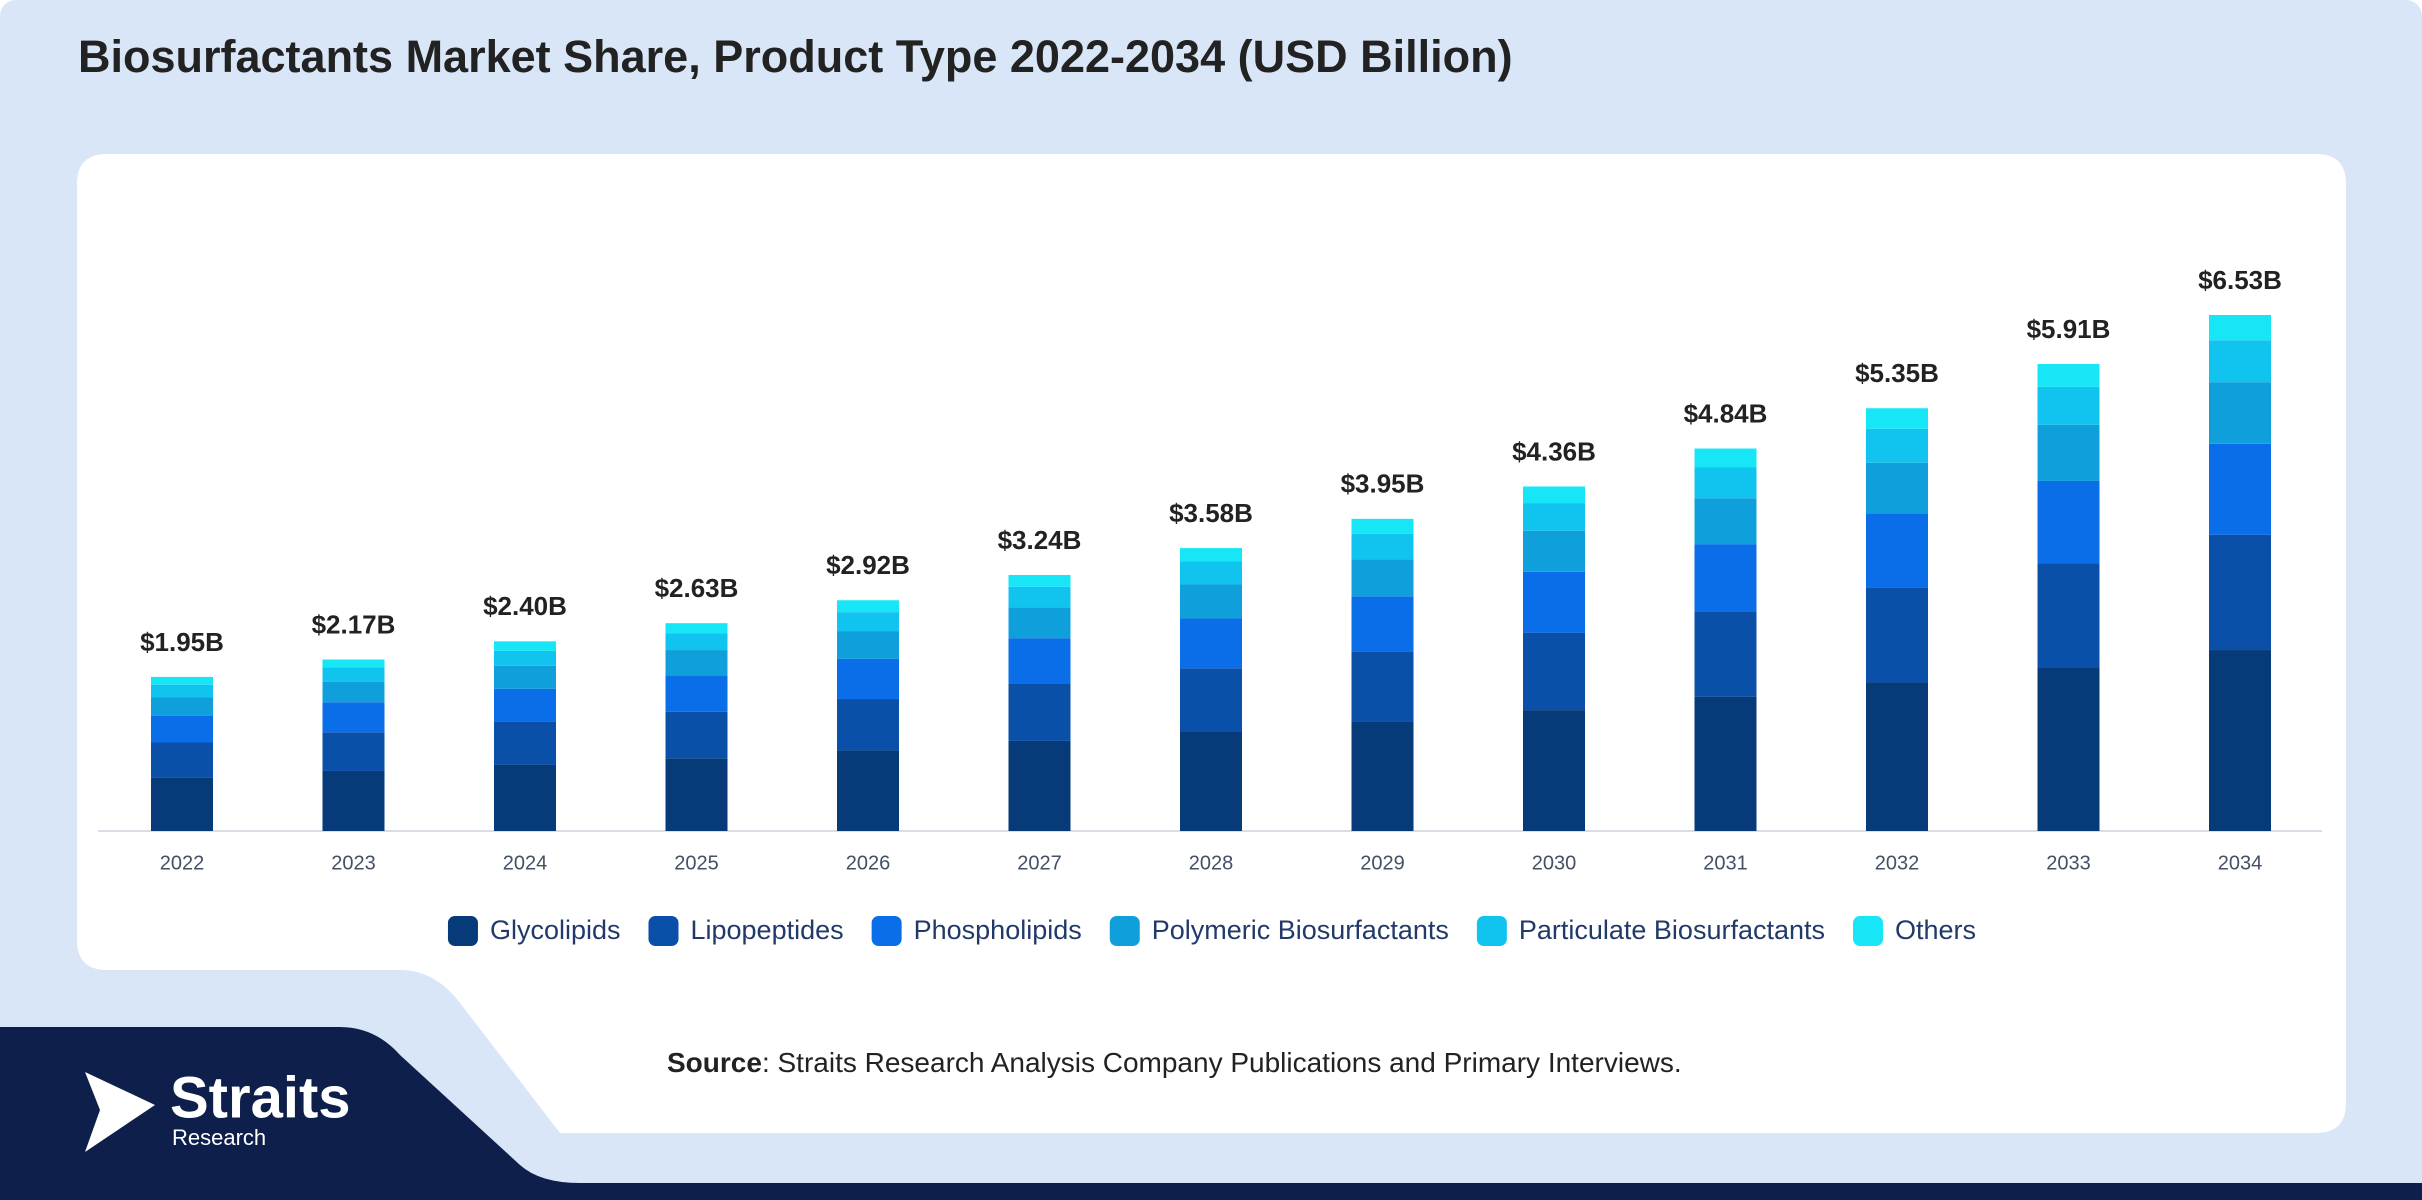 The image size is (2422, 1200). What do you see at coordinates (1040, 540) in the screenshot?
I see `total-label: $3.24B` at bounding box center [1040, 540].